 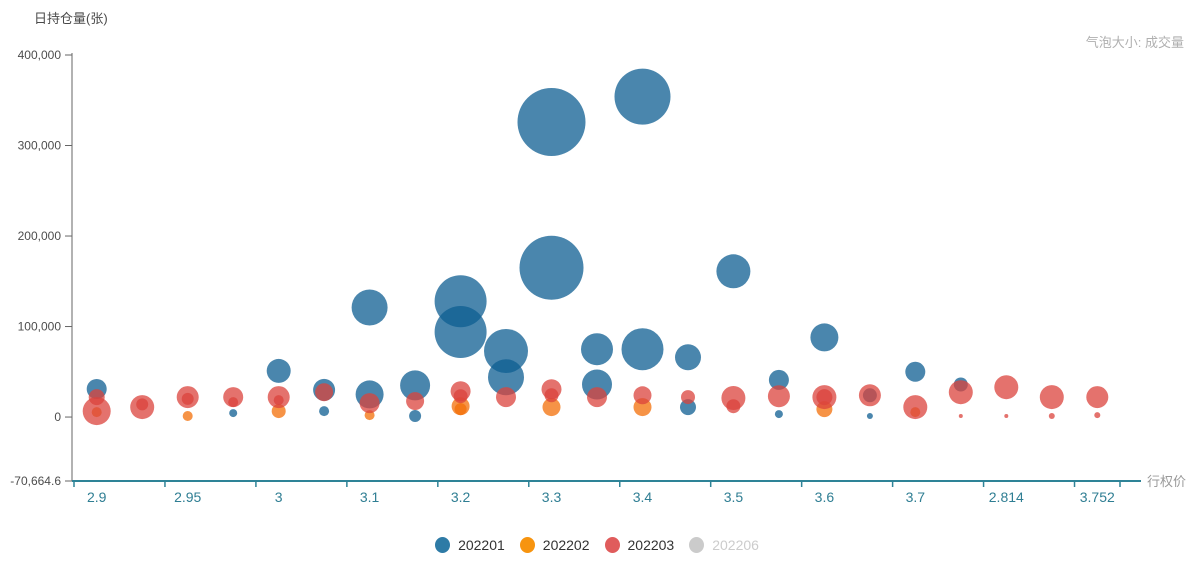 I want to click on y-tick-label: 400,000, so click(x=40, y=55).